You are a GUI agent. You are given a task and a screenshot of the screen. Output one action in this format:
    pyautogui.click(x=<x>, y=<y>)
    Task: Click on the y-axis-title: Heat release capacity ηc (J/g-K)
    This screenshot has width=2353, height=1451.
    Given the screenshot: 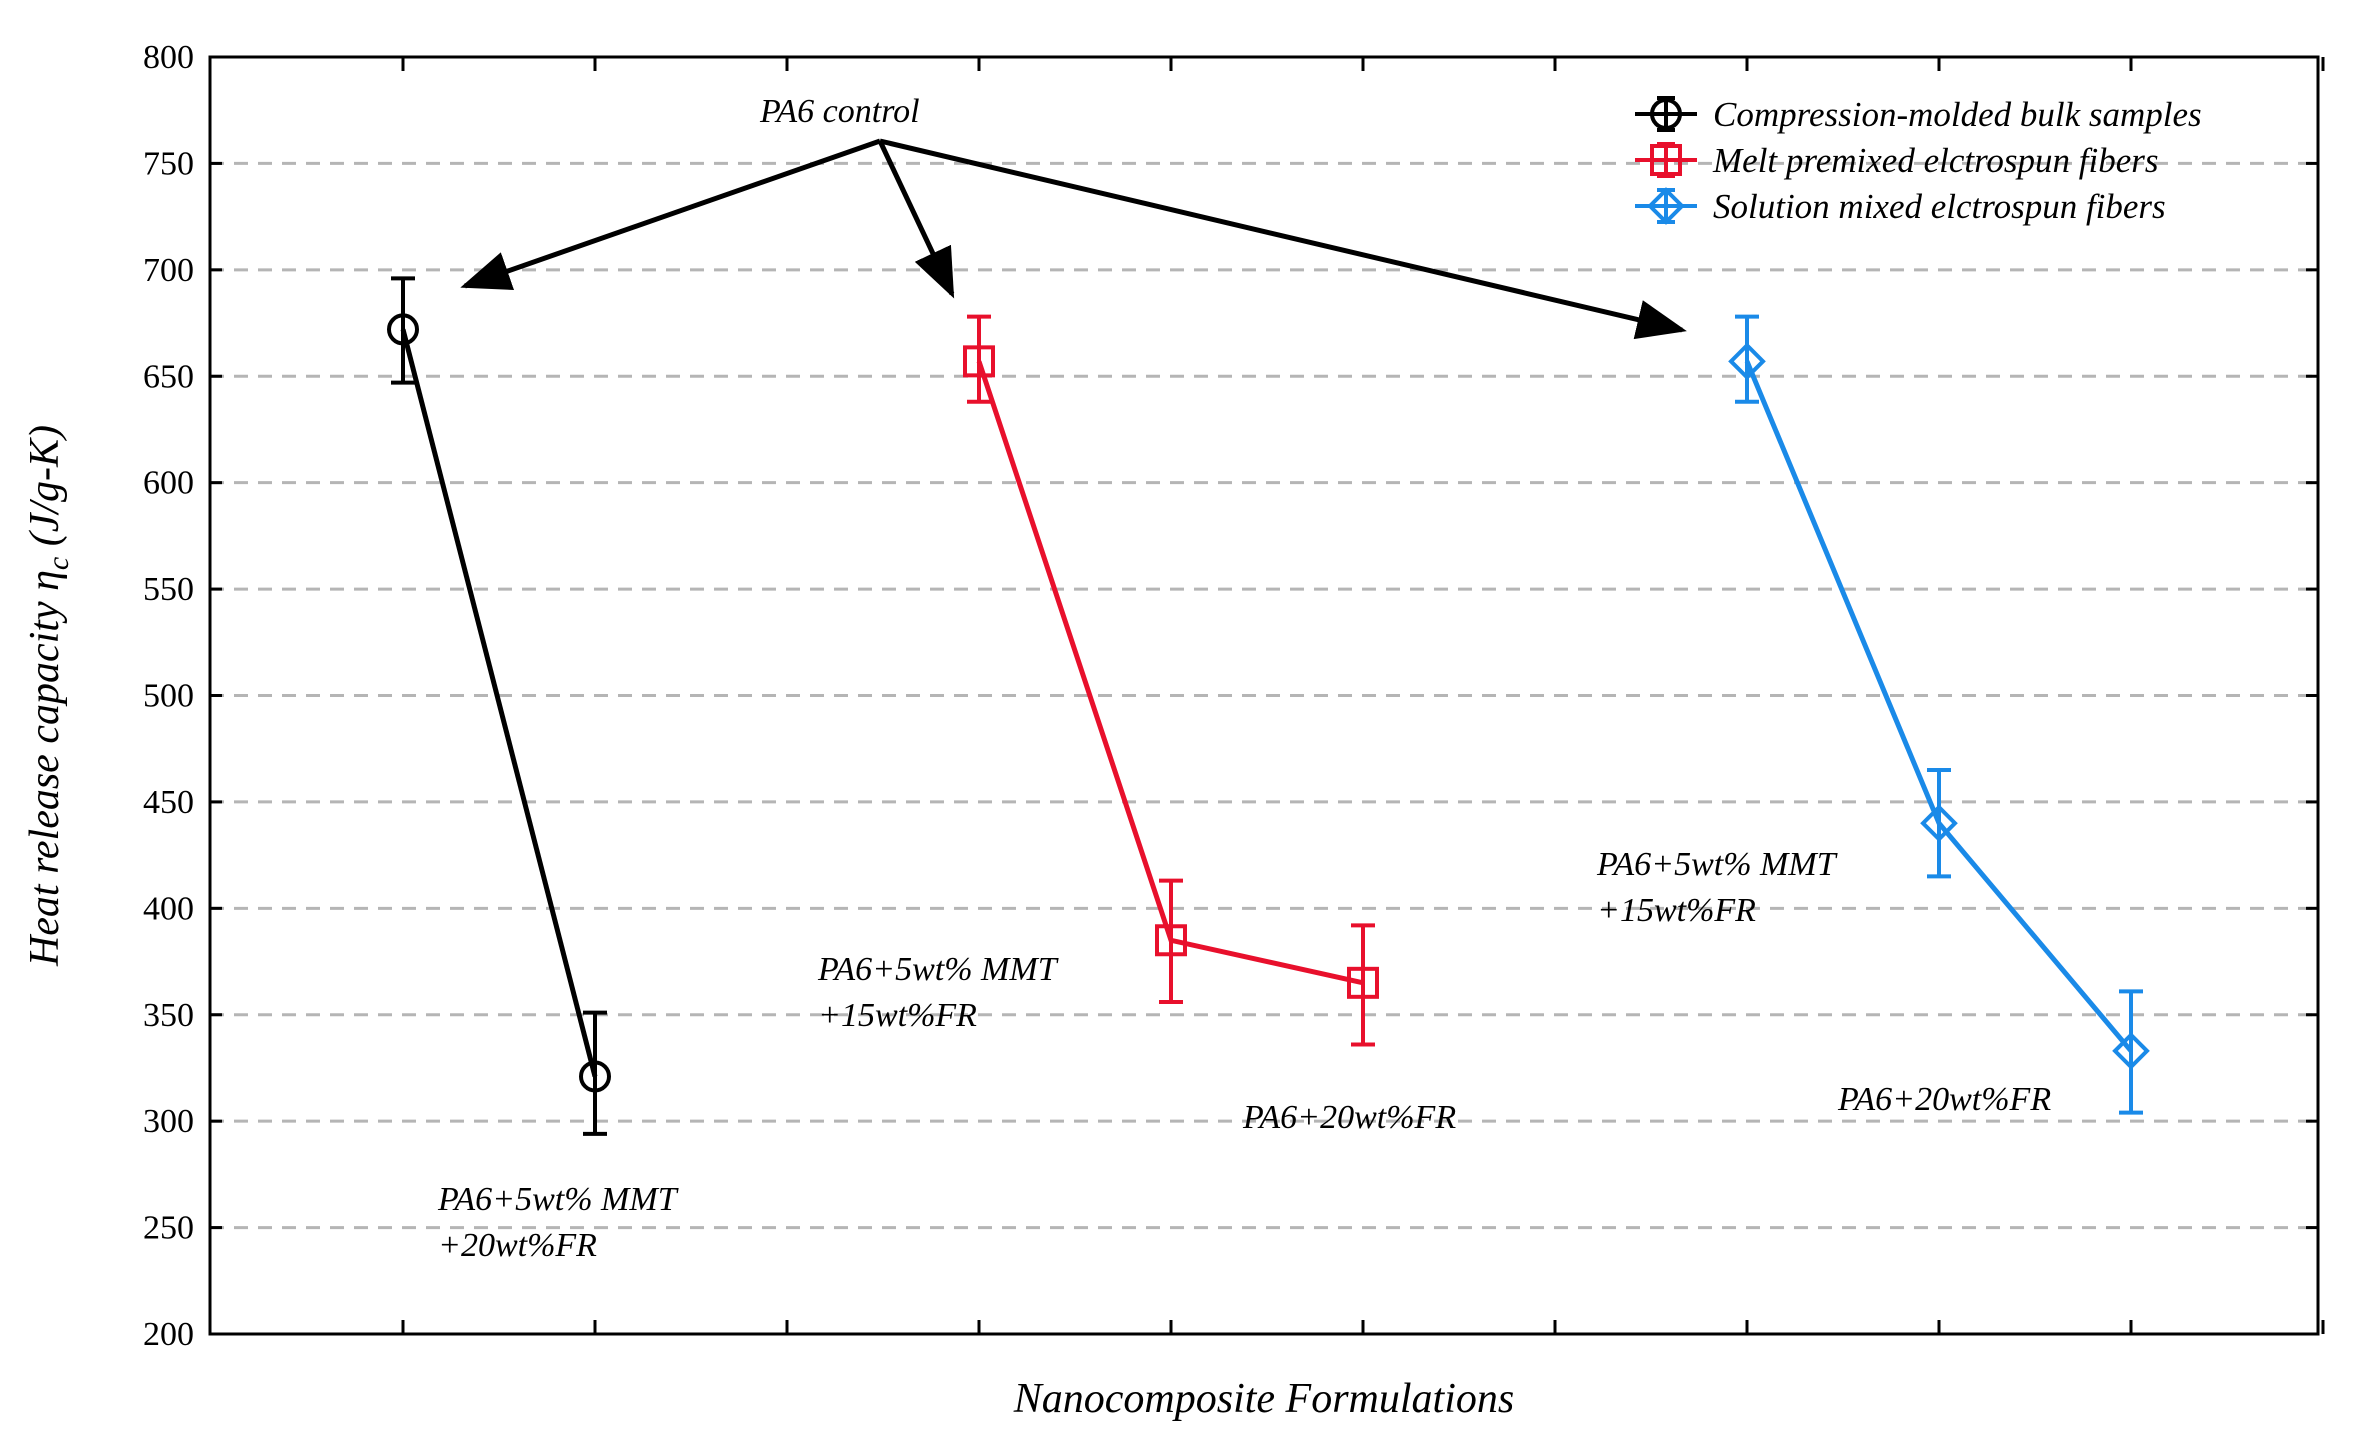 What is the action you would take?
    pyautogui.click(x=48, y=696)
    